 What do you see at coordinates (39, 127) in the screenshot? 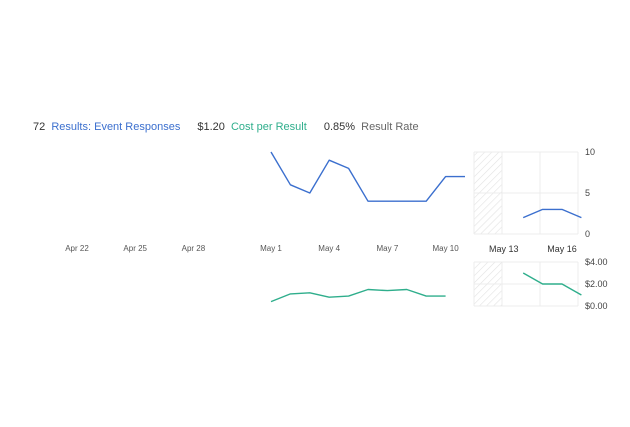
I see `results-value: 72` at bounding box center [39, 127].